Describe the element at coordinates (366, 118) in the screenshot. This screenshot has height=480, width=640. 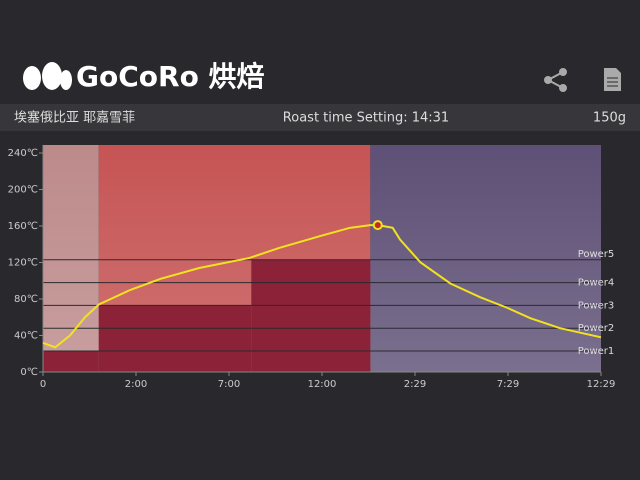
I see `roast-time: Roast time Setting: 14:31` at that location.